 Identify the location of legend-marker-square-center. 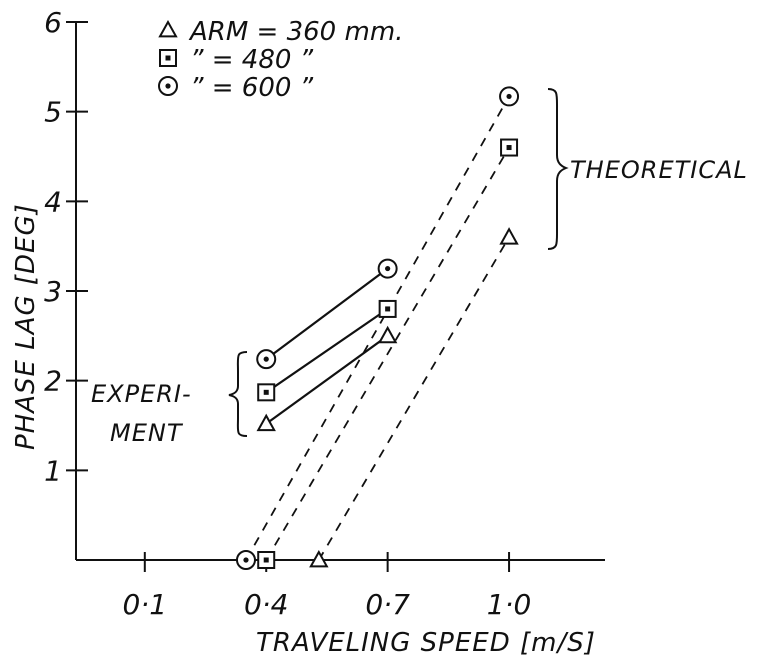
(168, 58).